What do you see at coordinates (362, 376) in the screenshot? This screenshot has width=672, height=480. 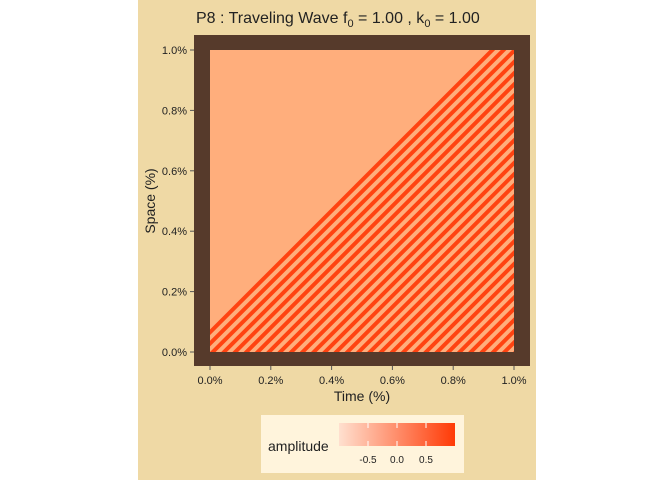 I see `x-axis-ticks: 0.0% 0.2% 0.4% 0.6% 0.8% 1.0%` at bounding box center [362, 376].